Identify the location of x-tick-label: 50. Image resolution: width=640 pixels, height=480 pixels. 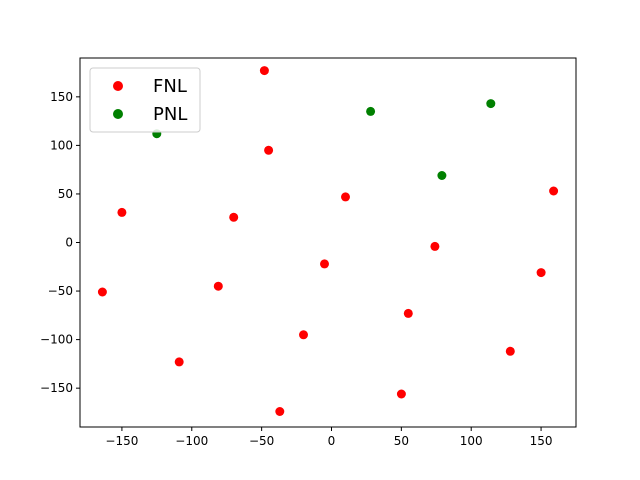
(401, 441).